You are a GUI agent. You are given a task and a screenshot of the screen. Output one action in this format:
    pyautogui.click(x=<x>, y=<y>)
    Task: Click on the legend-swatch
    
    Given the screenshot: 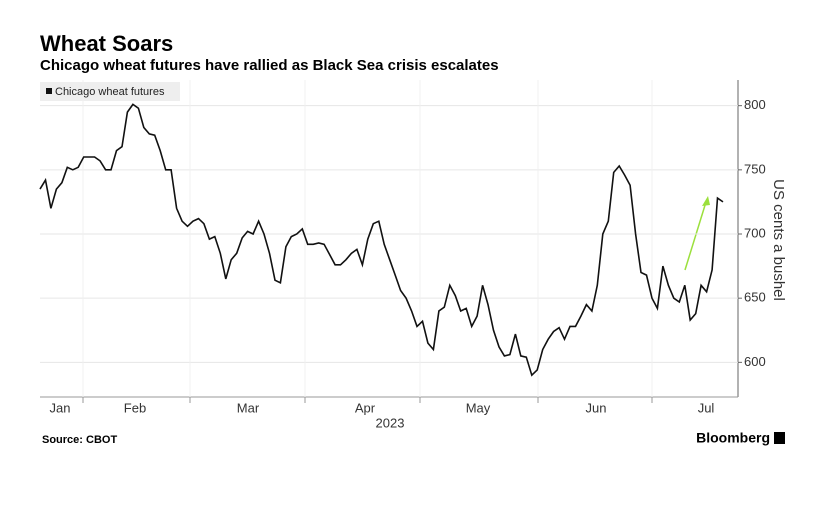 What is the action you would take?
    pyautogui.click(x=49, y=91)
    